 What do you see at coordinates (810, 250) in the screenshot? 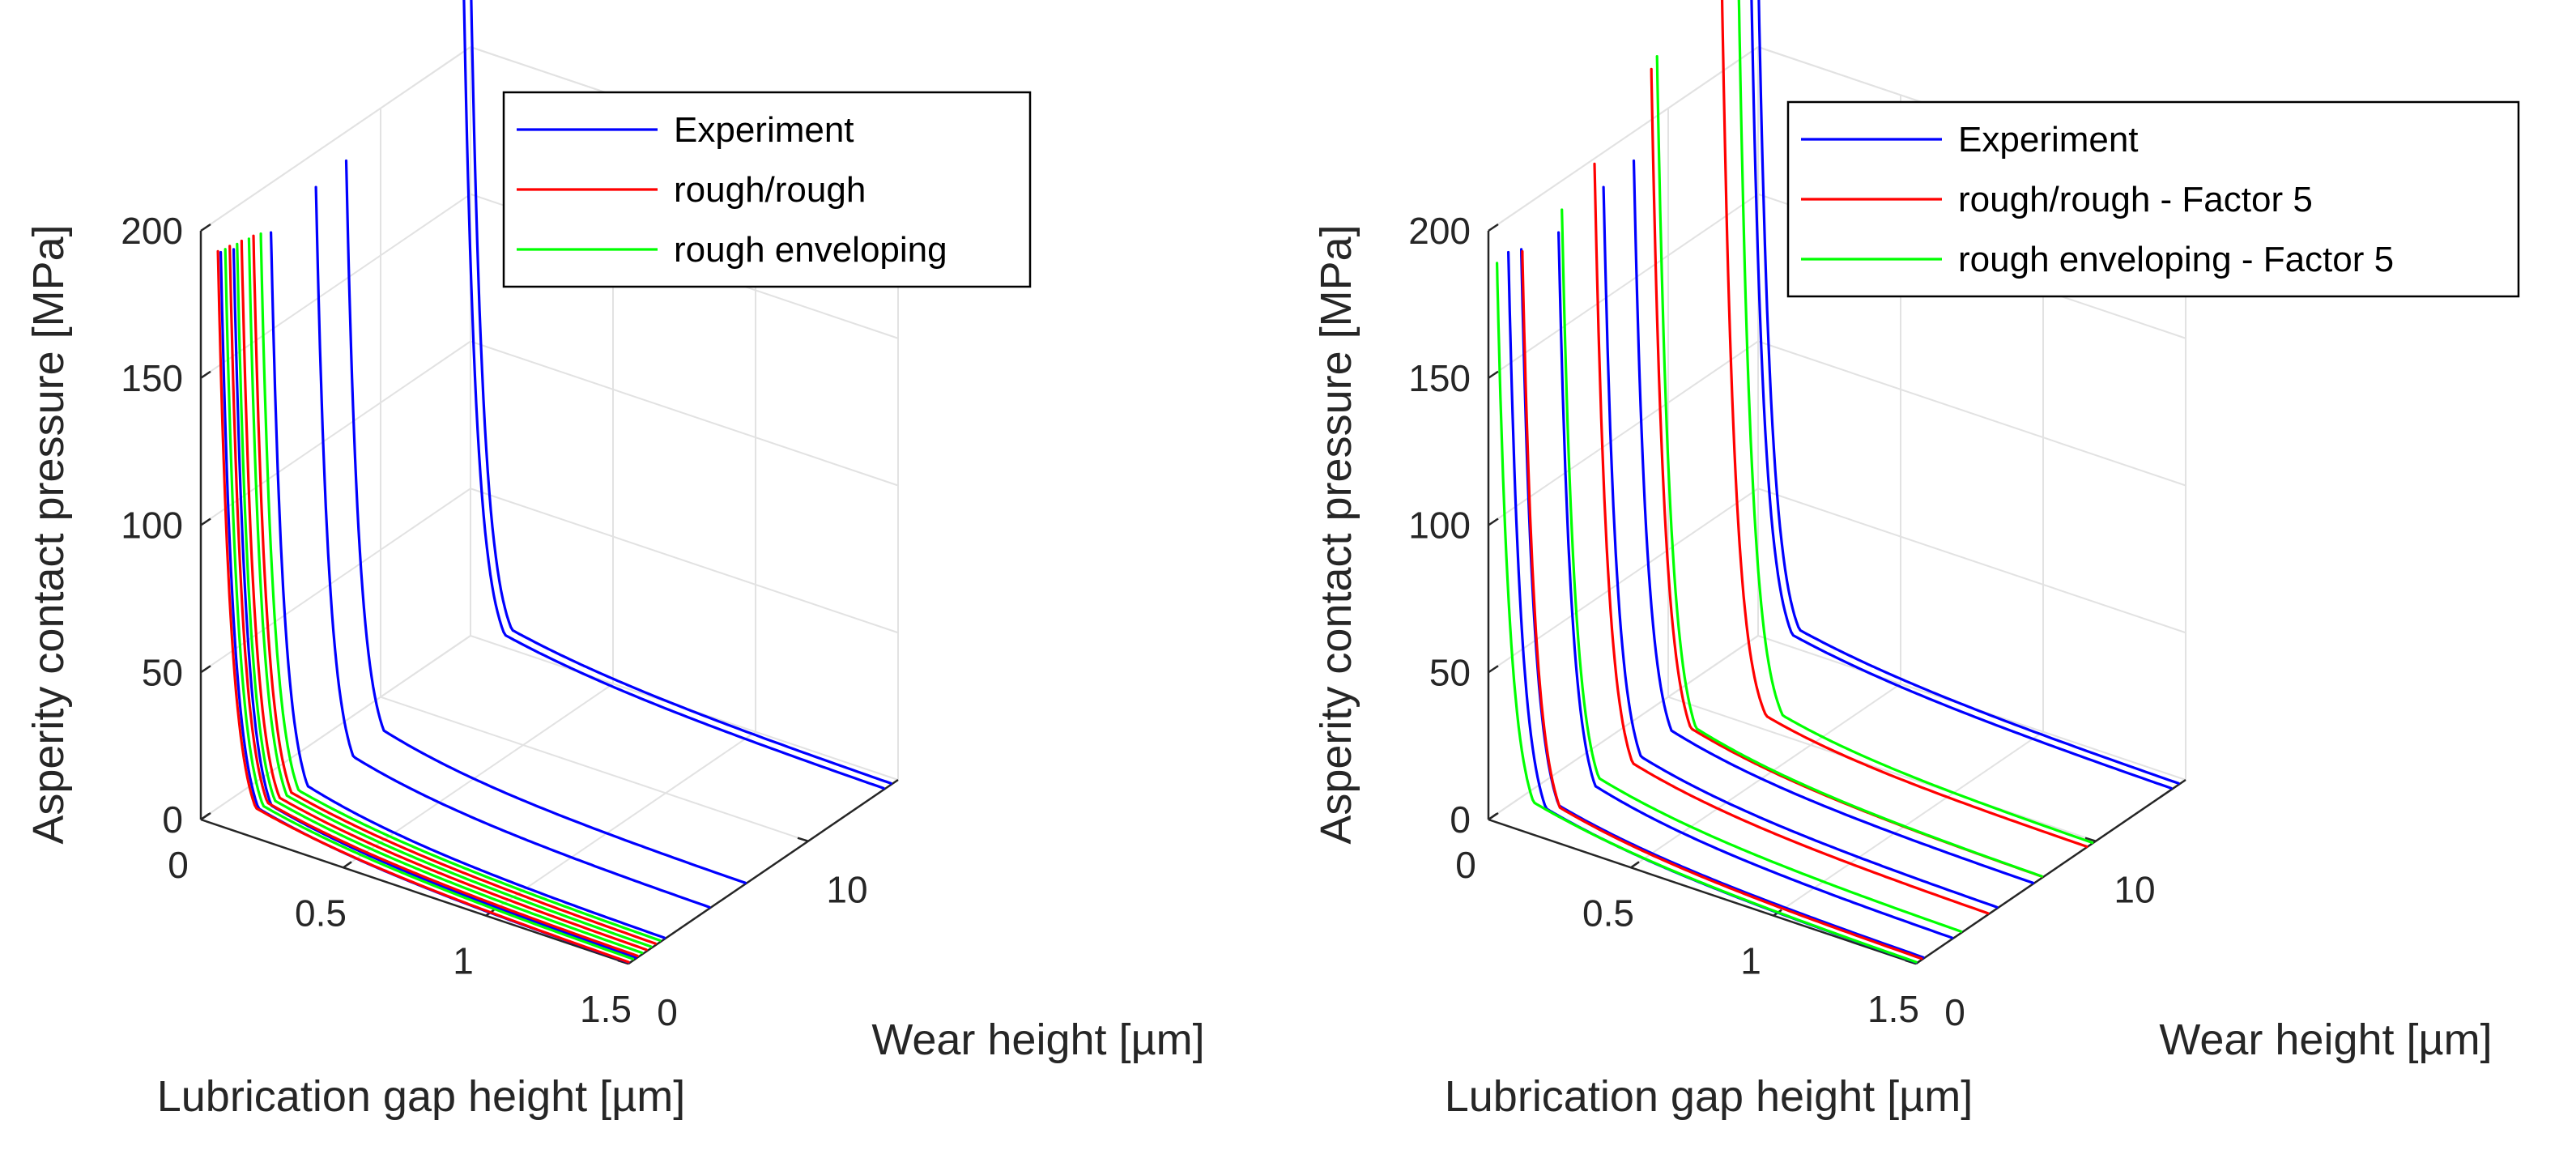
I see `legend-label-2: rough enveloping` at bounding box center [810, 250].